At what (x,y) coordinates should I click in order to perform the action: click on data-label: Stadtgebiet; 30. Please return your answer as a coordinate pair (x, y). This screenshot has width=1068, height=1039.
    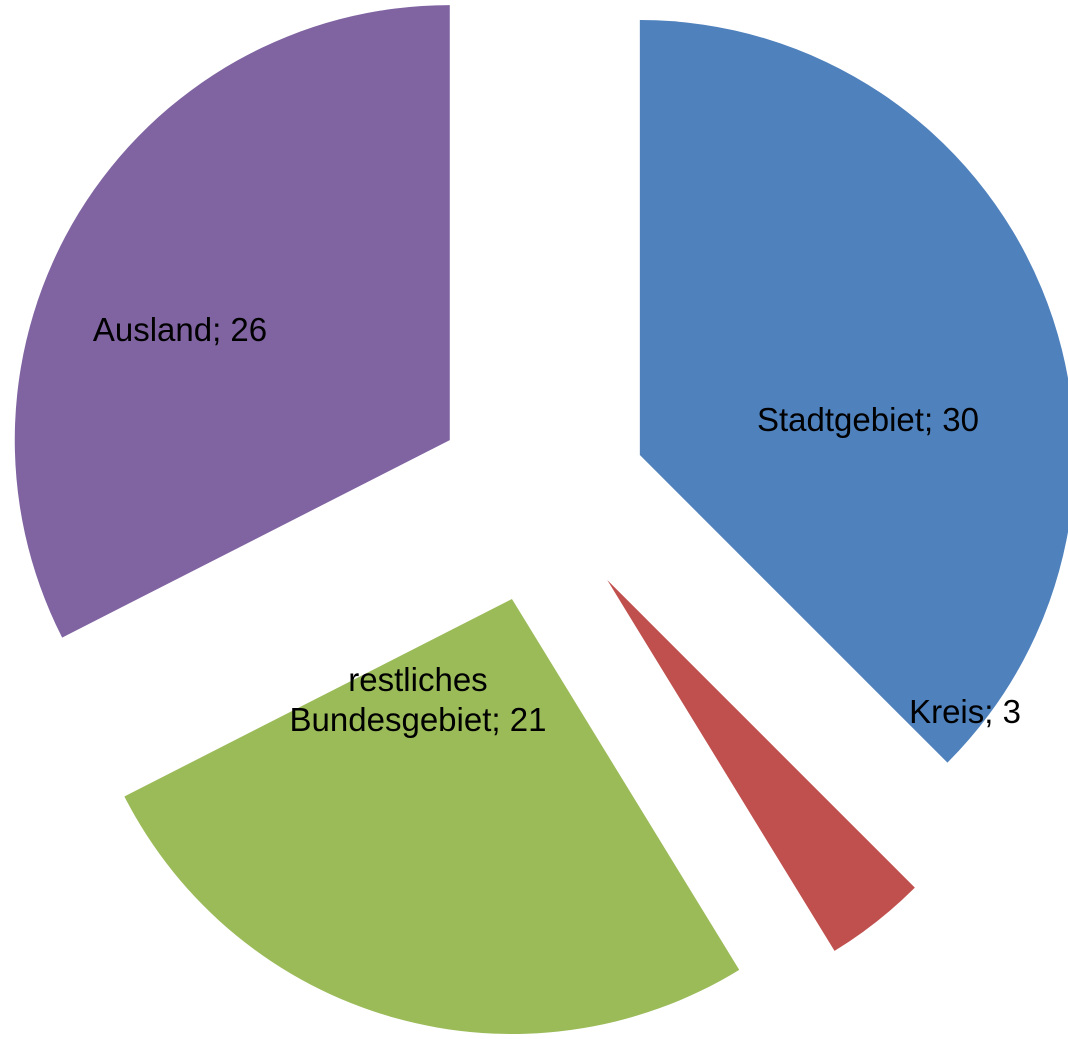
    Looking at the image, I should click on (867, 419).